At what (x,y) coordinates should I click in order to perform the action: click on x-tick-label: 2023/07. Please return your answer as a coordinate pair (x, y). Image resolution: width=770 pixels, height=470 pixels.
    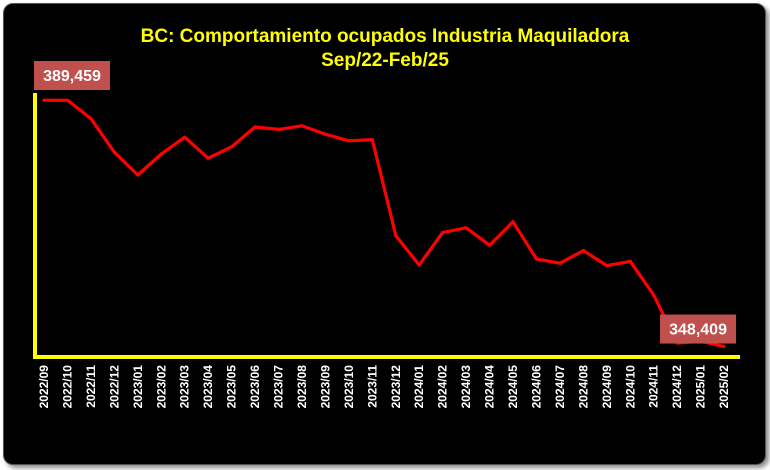
    Looking at the image, I should click on (279, 387).